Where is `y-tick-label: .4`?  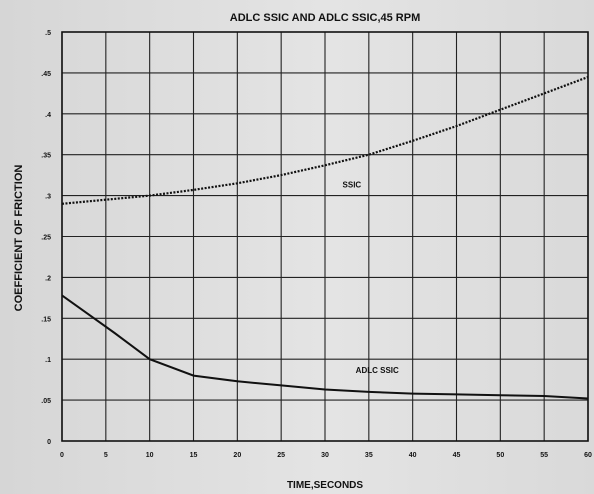
y-tick-label: .4 is located at coordinates (48, 115).